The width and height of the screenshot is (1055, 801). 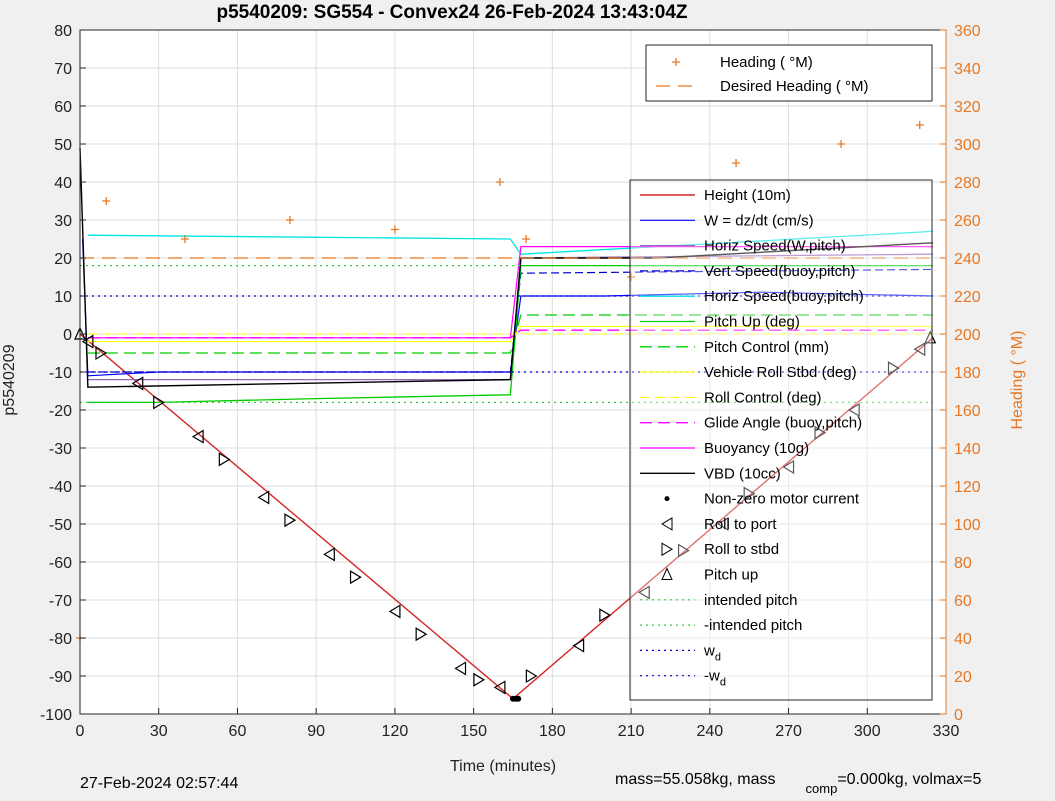 I want to click on y-tick-label-2: 60, so click(x=63, y=107).